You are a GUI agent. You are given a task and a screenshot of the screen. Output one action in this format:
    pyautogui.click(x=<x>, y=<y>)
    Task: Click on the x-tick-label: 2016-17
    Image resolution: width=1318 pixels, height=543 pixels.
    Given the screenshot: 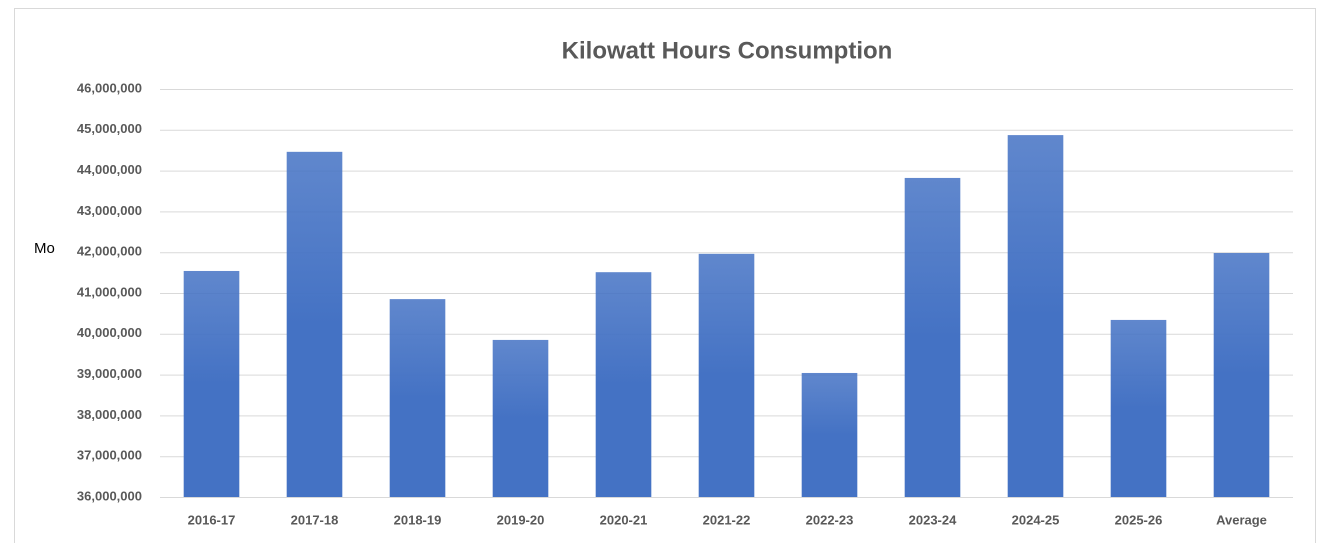 What is the action you would take?
    pyautogui.click(x=212, y=519)
    